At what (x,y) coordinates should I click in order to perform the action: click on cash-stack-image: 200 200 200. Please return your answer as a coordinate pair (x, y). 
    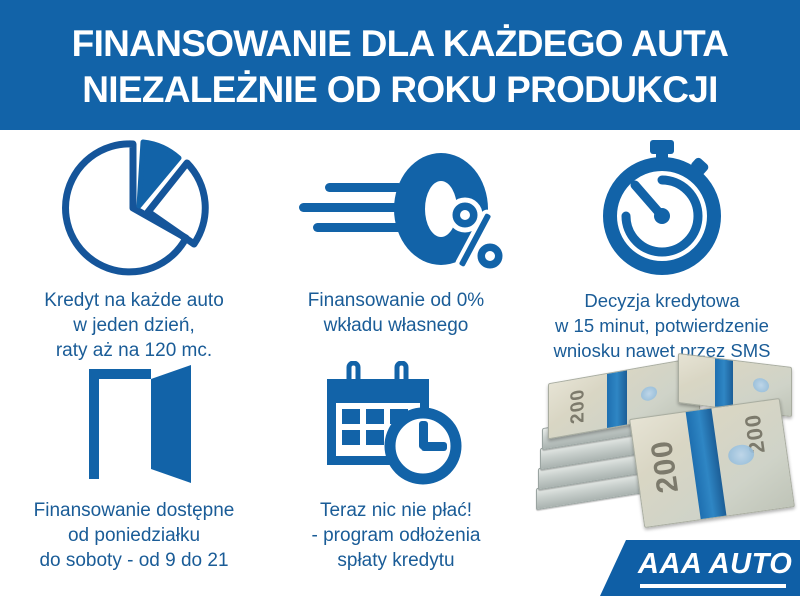
    Looking at the image, I should click on (661, 444).